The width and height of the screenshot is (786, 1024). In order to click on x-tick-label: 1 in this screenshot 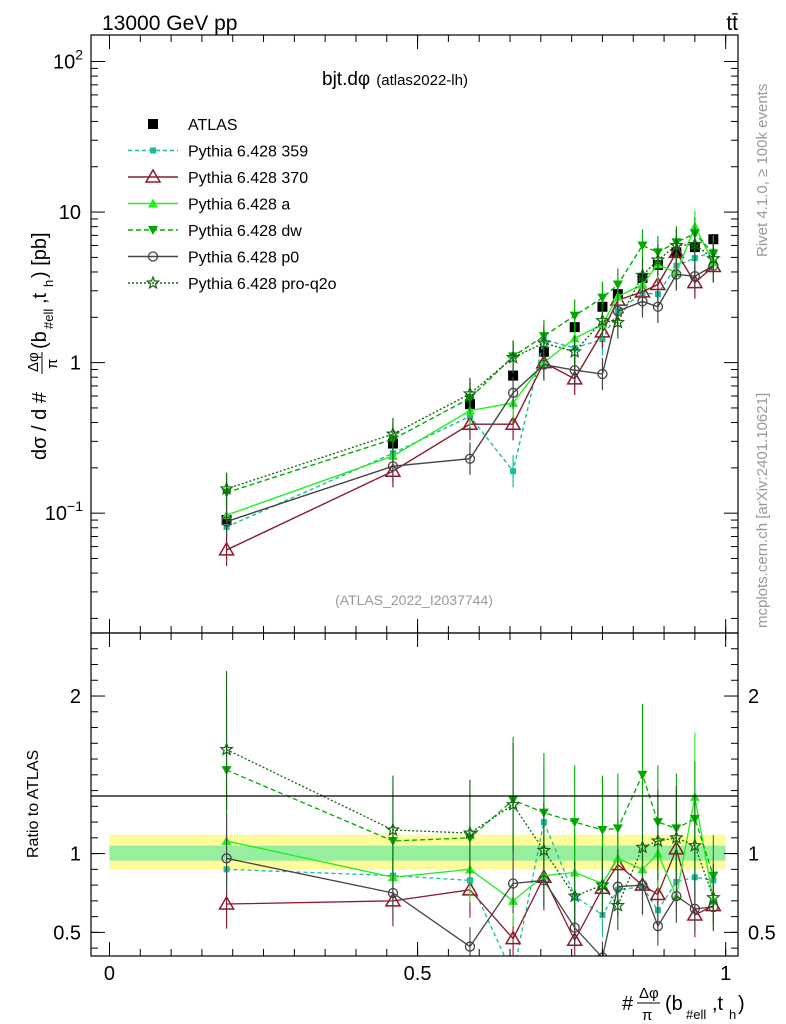, I will do `click(725, 974)`.